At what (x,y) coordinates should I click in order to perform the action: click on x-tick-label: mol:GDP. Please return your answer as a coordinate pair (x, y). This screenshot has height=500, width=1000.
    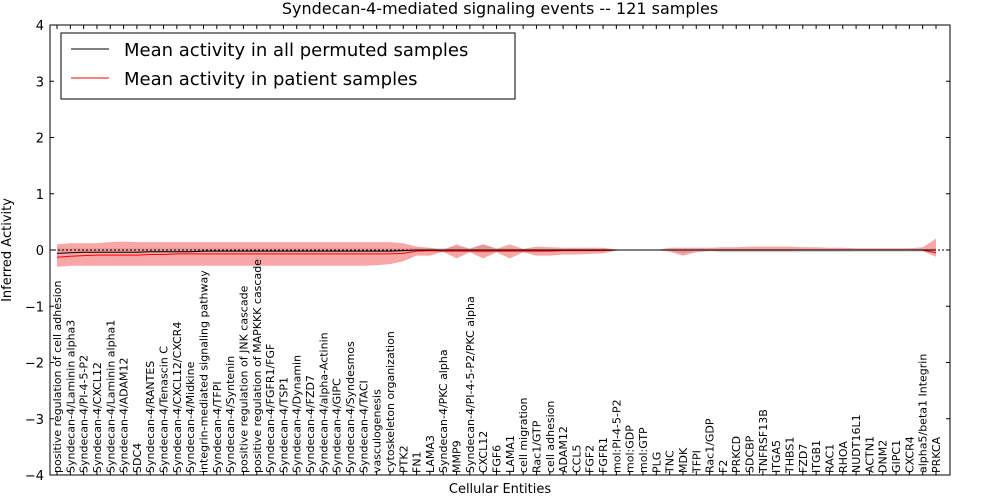
    Looking at the image, I should click on (630, 449).